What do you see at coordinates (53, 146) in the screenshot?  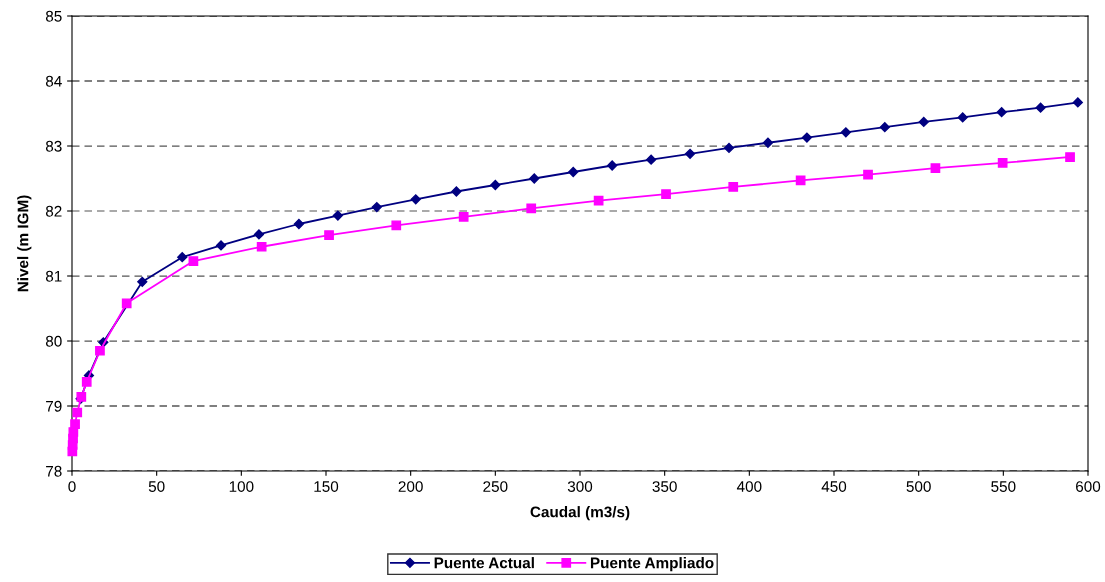 I see `y-tick-label: 83` at bounding box center [53, 146].